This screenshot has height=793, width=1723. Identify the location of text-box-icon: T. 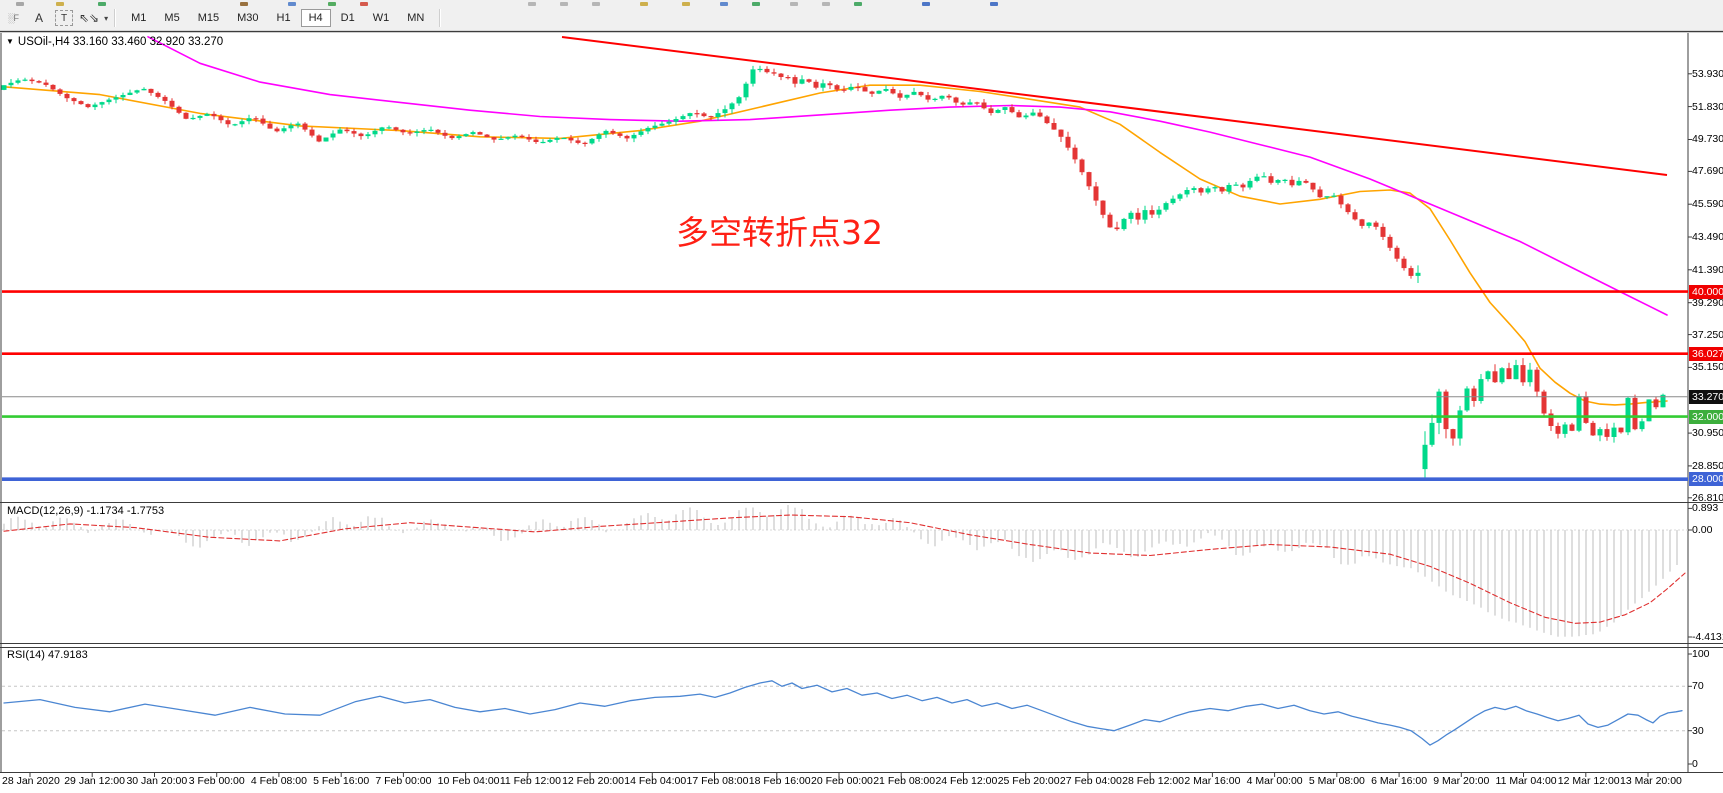
(64, 18).